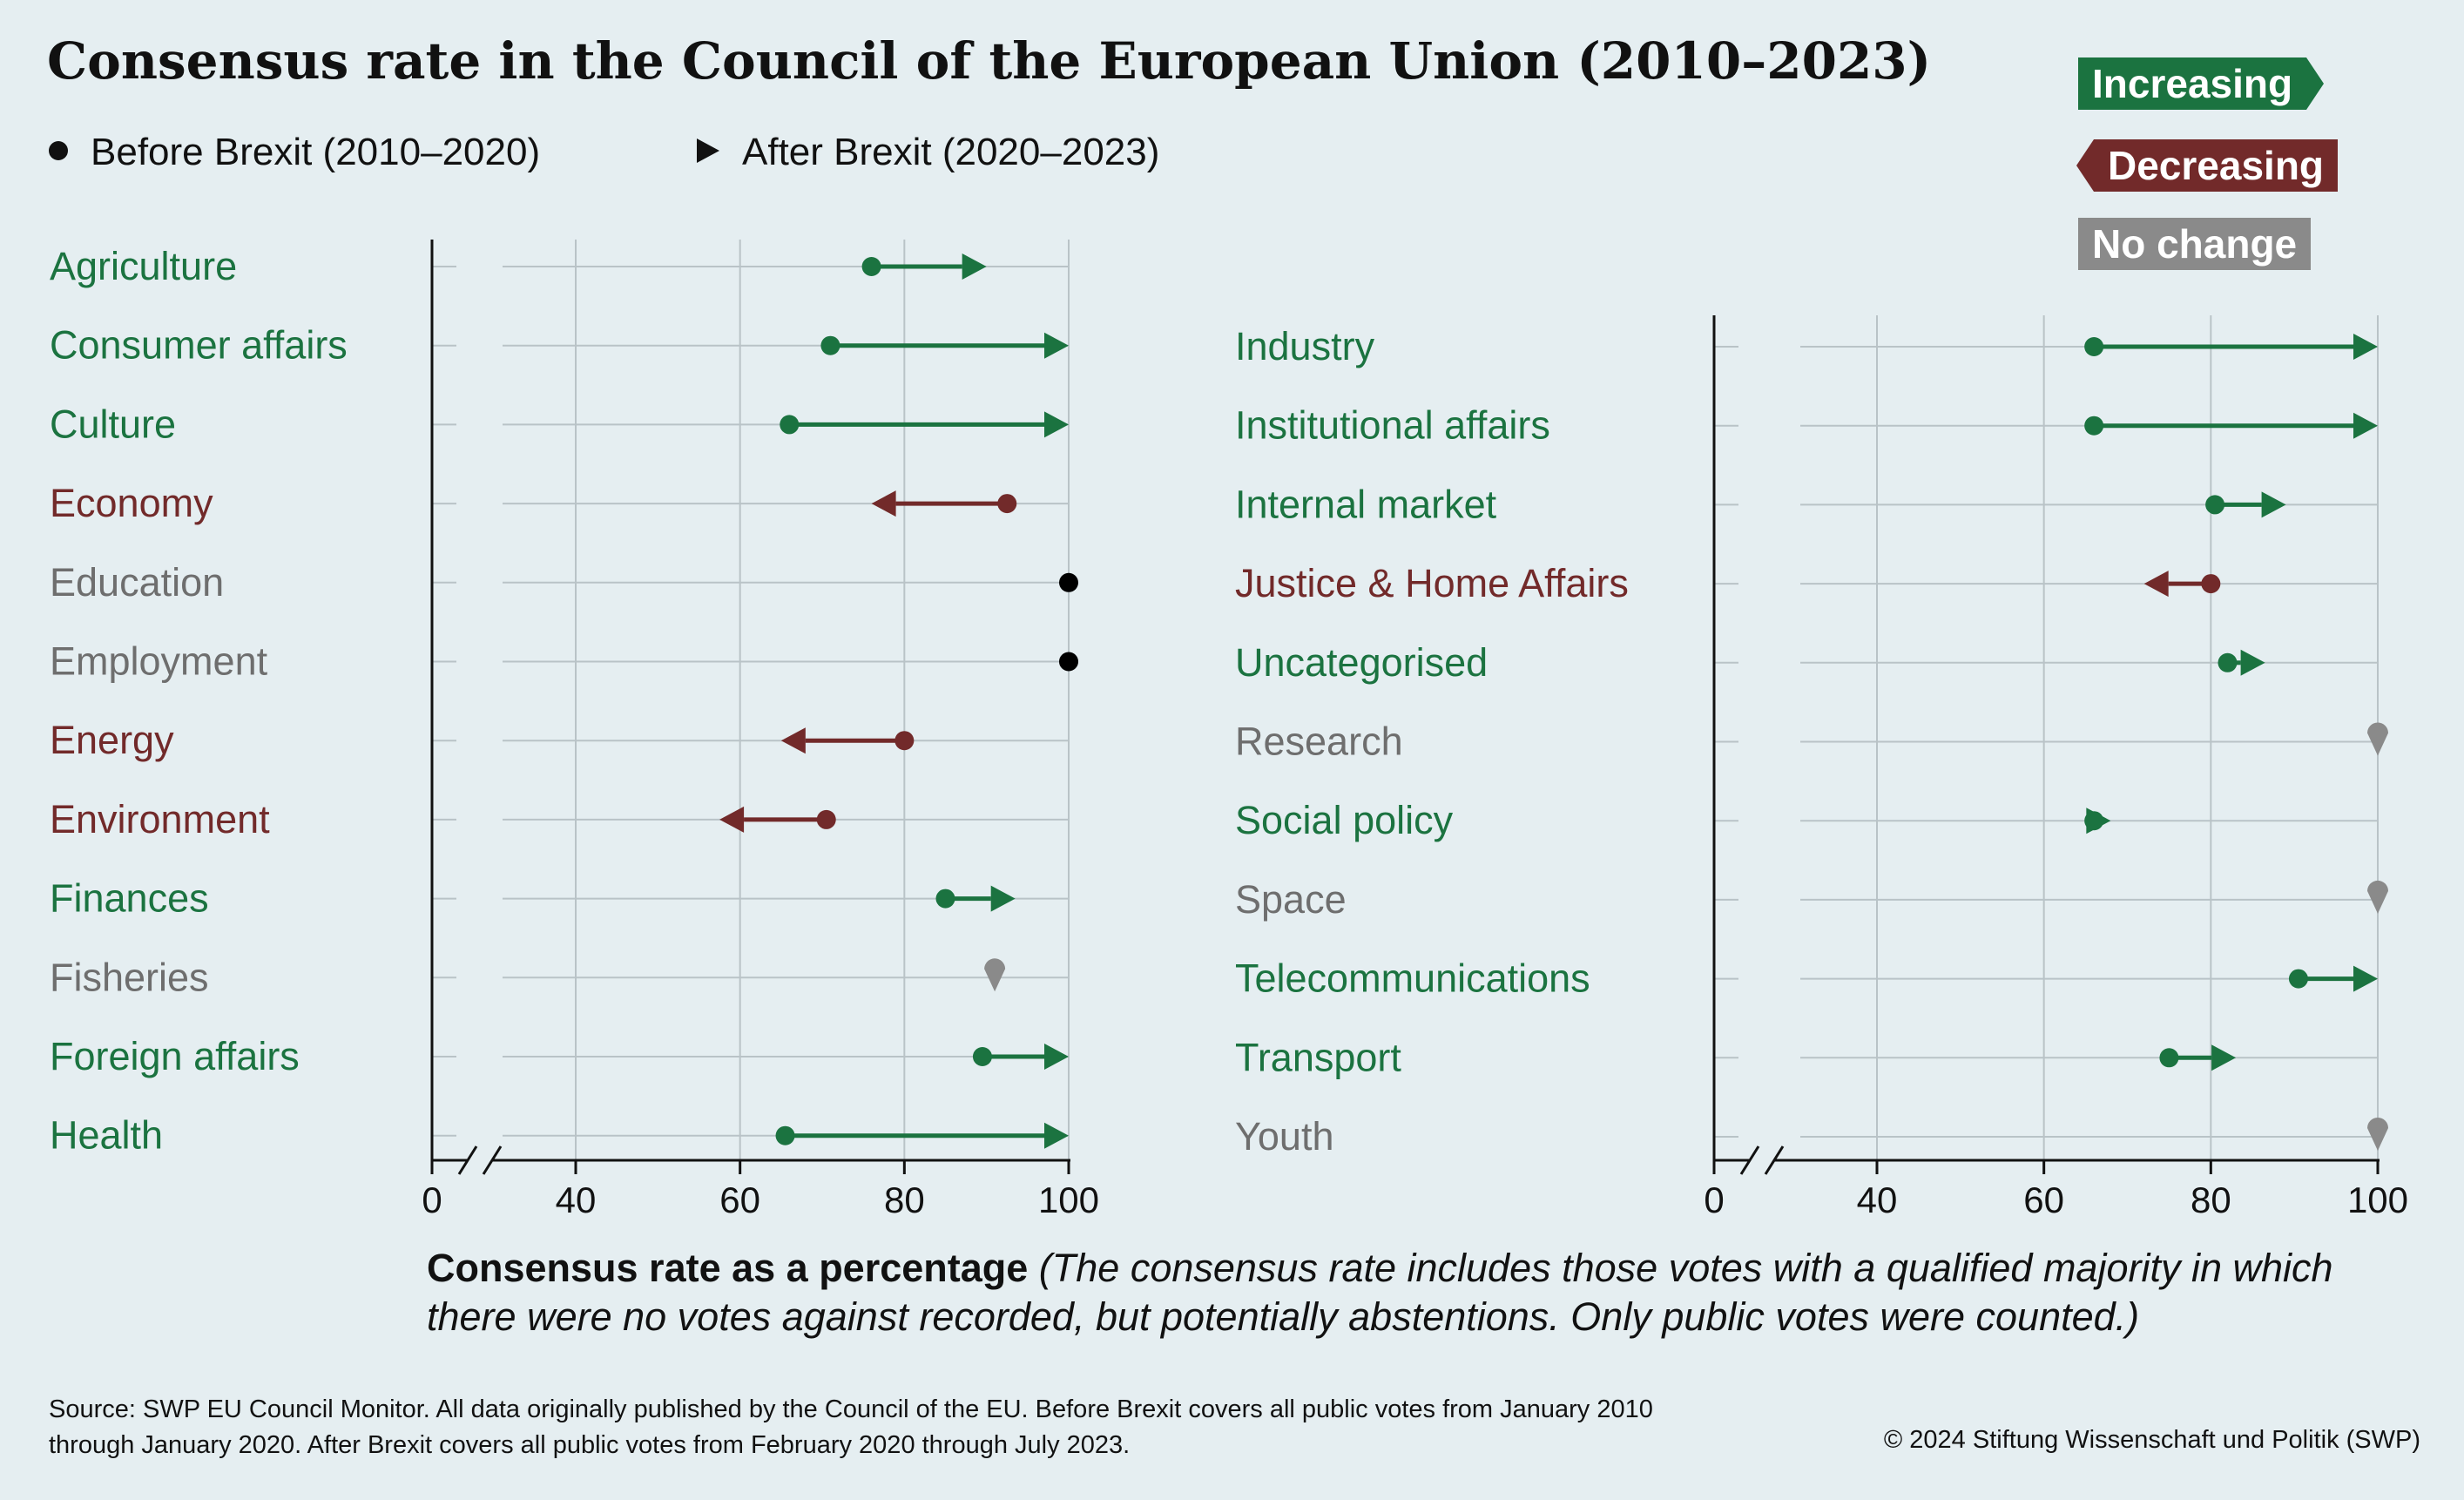 This screenshot has height=1500, width=2464. Describe the element at coordinates (1366, 504) in the screenshot. I see `category-label: Internal market` at that location.